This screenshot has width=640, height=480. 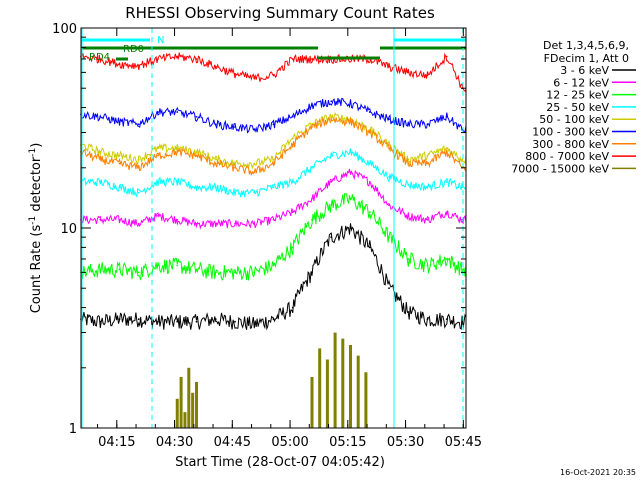 What do you see at coordinates (36, 228) in the screenshot?
I see `y-axis-label: Count Rate (s-1 detector-1)` at bounding box center [36, 228].